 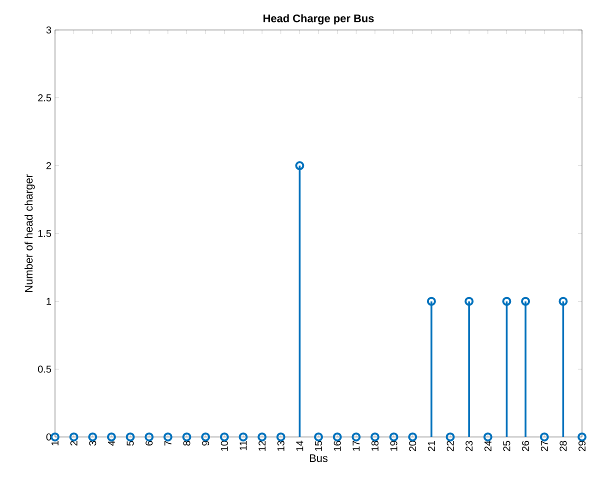 I want to click on x-tick-label: 13, so click(x=280, y=445).